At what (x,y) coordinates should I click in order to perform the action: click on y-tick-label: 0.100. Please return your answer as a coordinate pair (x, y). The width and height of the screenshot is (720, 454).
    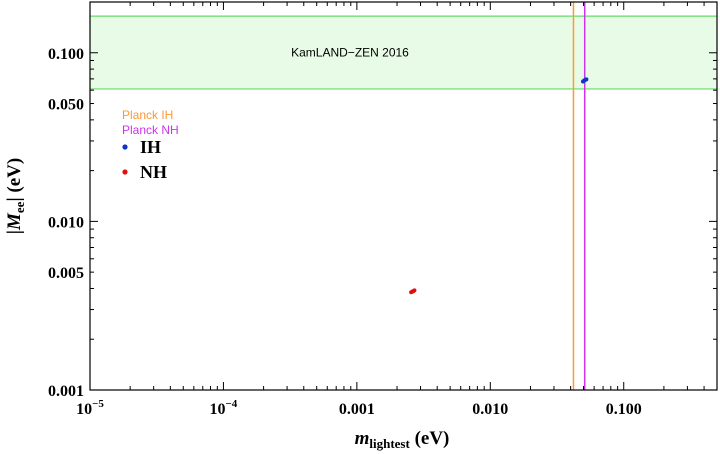
    Looking at the image, I should click on (66, 54).